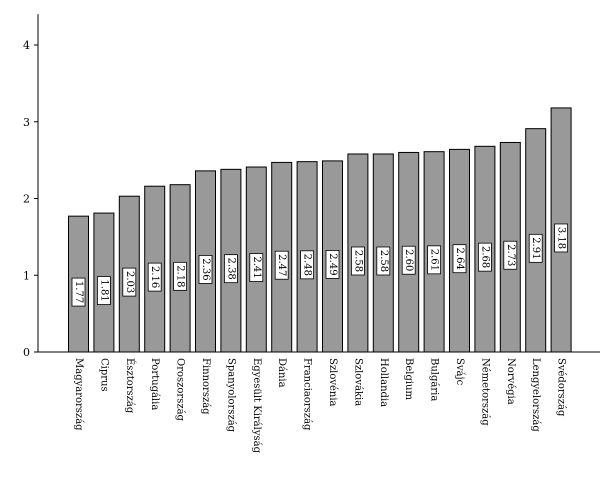  What do you see at coordinates (434, 379) in the screenshot?
I see `x-tick-label: Bulgária` at bounding box center [434, 379].